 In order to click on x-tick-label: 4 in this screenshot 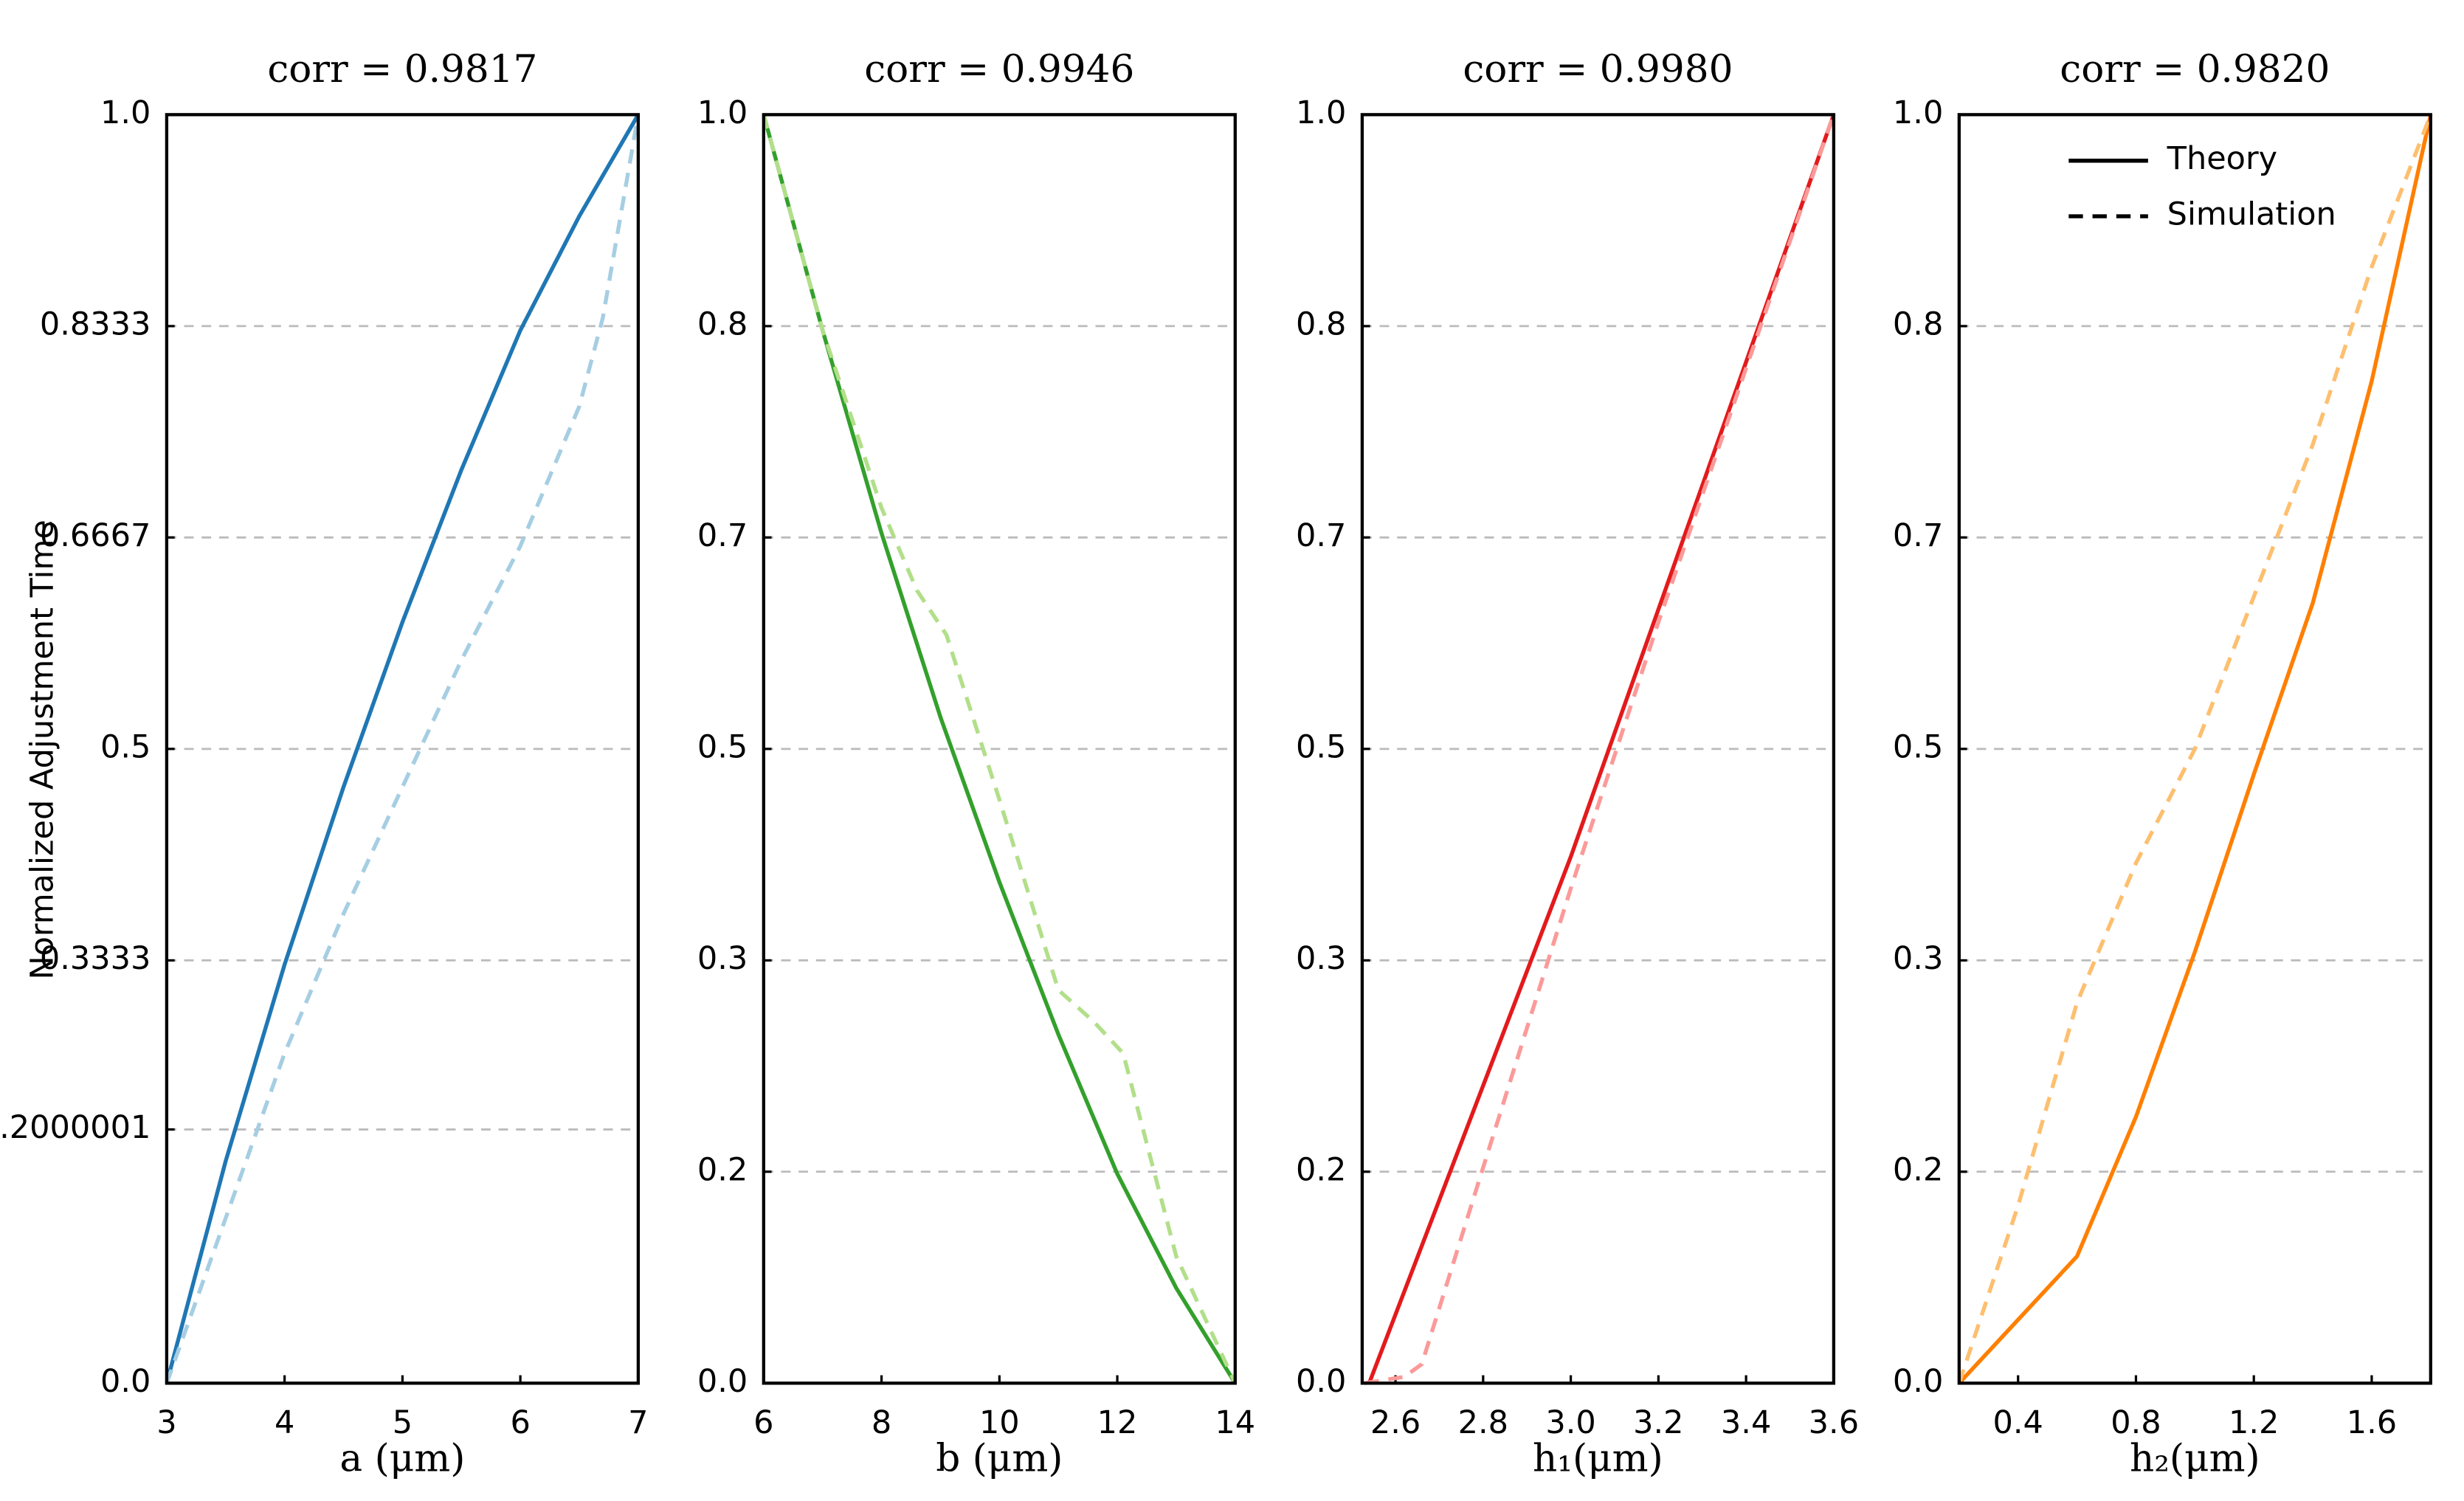, I will do `click(284, 1422)`.